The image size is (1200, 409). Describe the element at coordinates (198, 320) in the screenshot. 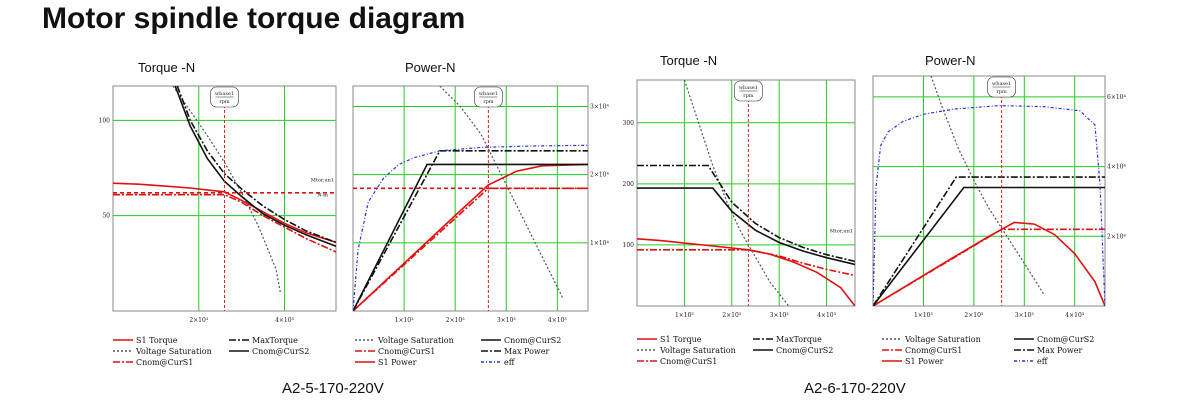

I see `x-tick-label-m0c0-0: 2×10³` at that location.